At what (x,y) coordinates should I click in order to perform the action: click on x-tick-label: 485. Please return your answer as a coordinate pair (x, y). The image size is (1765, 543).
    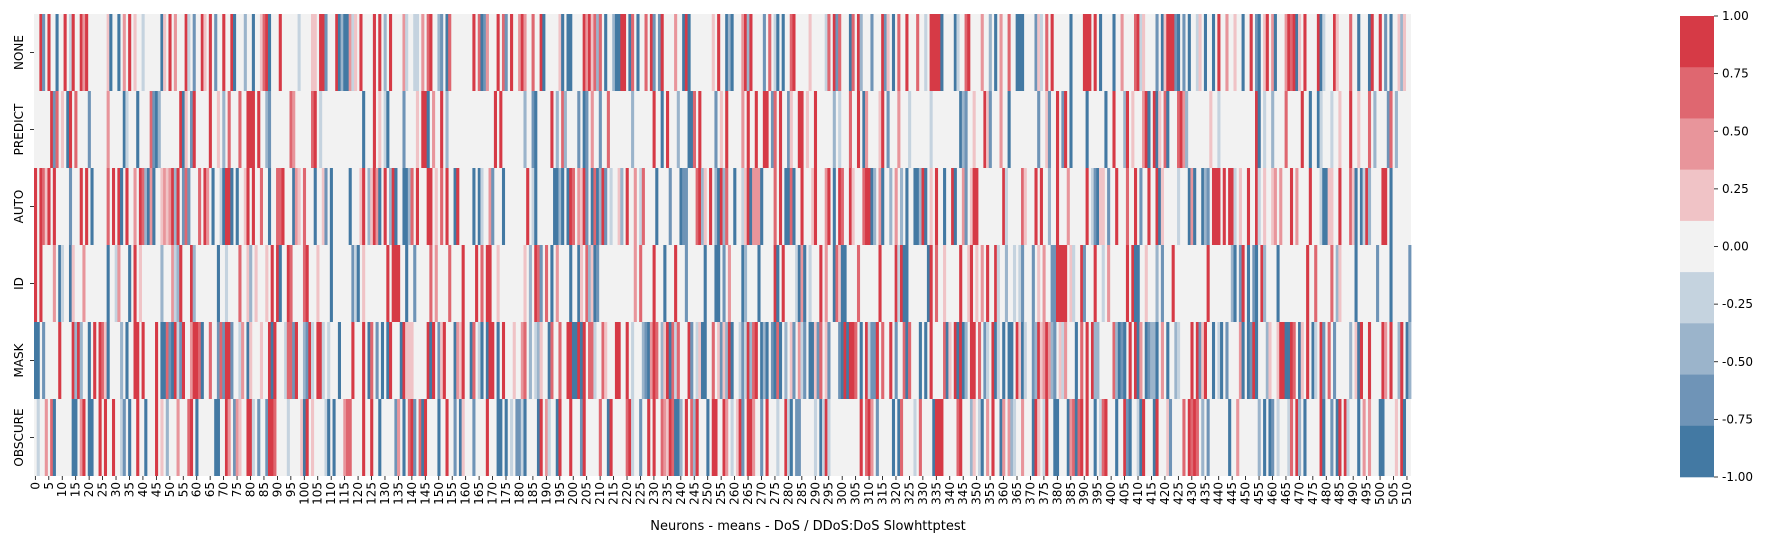
    Looking at the image, I should click on (1340, 493).